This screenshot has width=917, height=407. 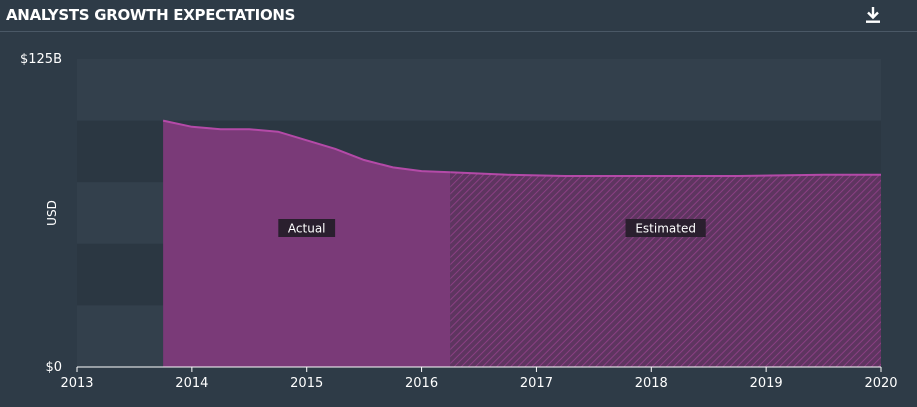 What do you see at coordinates (421, 383) in the screenshot?
I see `x-tick-label: 2016` at bounding box center [421, 383].